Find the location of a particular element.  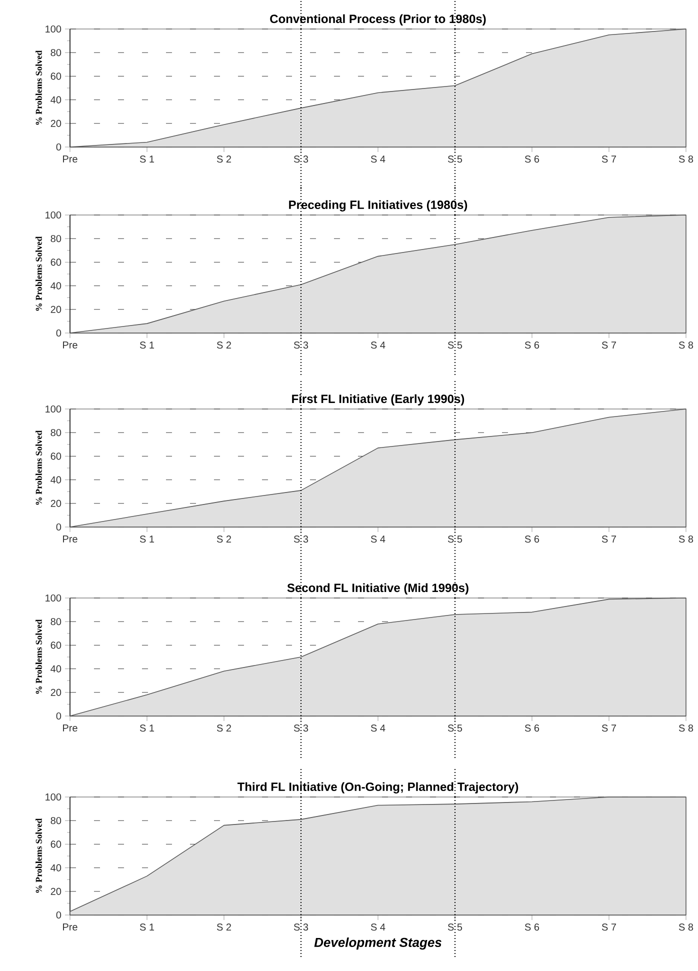

chart-title: Third FL Initiative (On-Going; Planned Trajectory) is located at coordinates (377, 788).